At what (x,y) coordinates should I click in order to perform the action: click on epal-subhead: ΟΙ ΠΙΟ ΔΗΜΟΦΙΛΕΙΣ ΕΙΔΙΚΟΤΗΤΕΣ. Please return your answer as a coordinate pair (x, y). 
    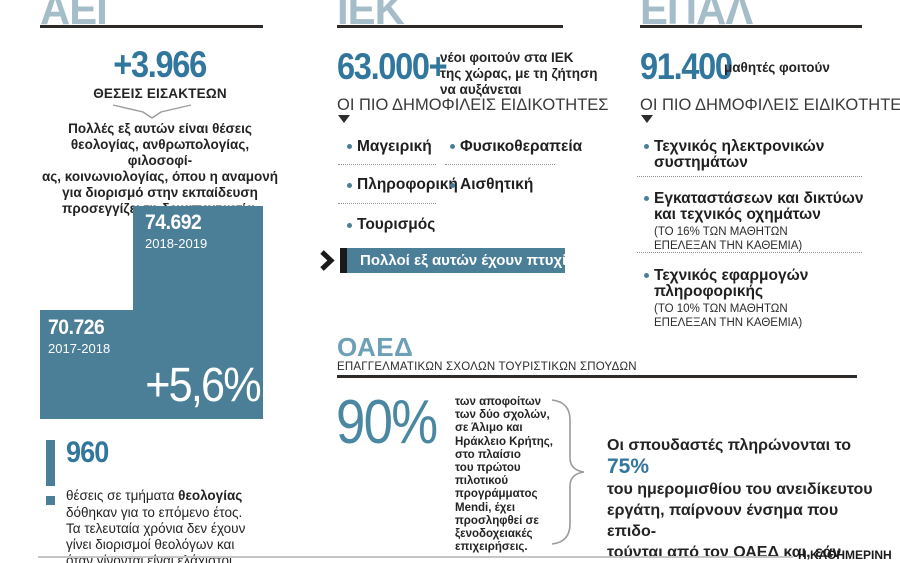
    Looking at the image, I should click on (770, 105).